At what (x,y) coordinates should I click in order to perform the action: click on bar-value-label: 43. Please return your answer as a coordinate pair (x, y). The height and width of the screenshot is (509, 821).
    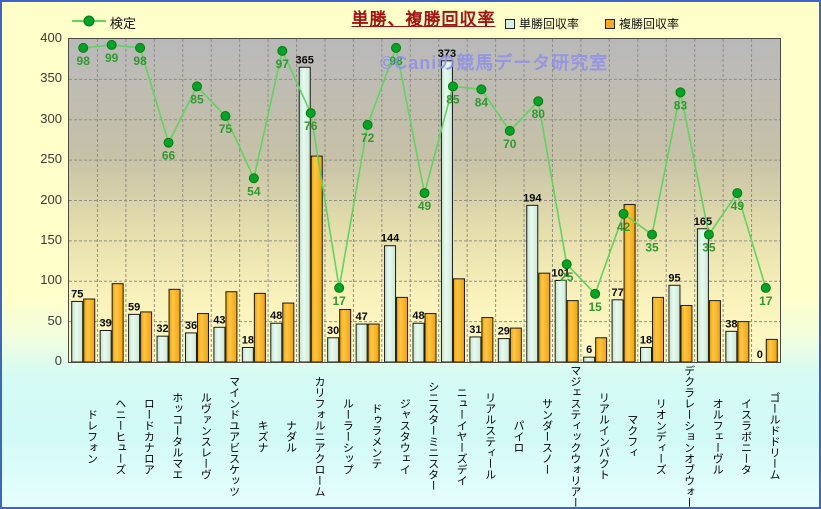
    Looking at the image, I should click on (219, 320).